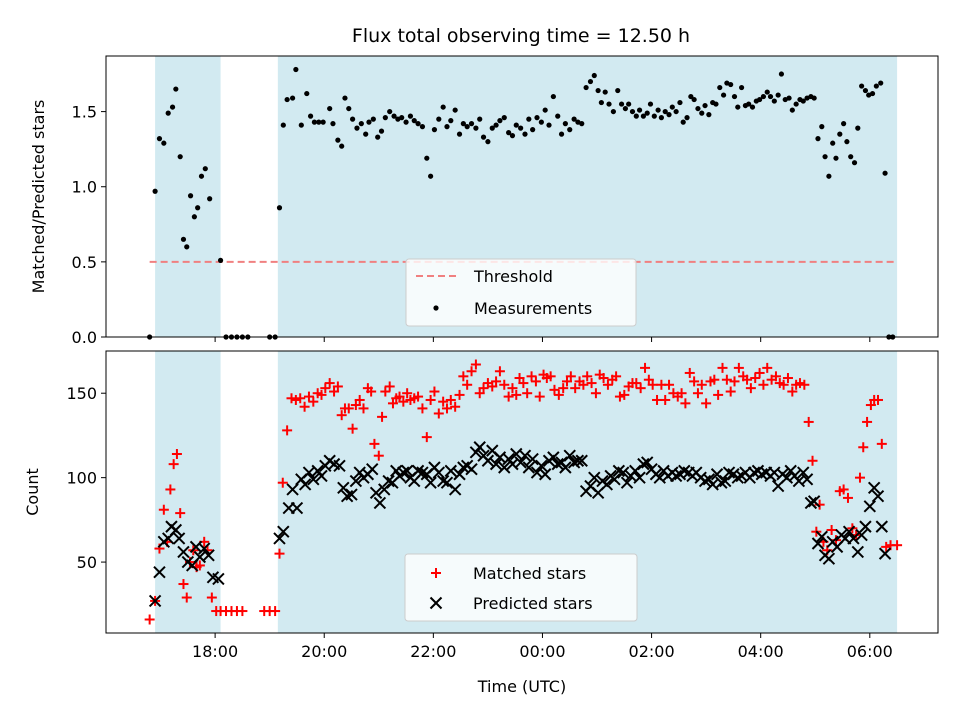 Image resolution: width=960 pixels, height=720 pixels. What do you see at coordinates (38, 197) in the screenshot?
I see `ratio-y-axis-label: Matched/Predicted stars` at bounding box center [38, 197].